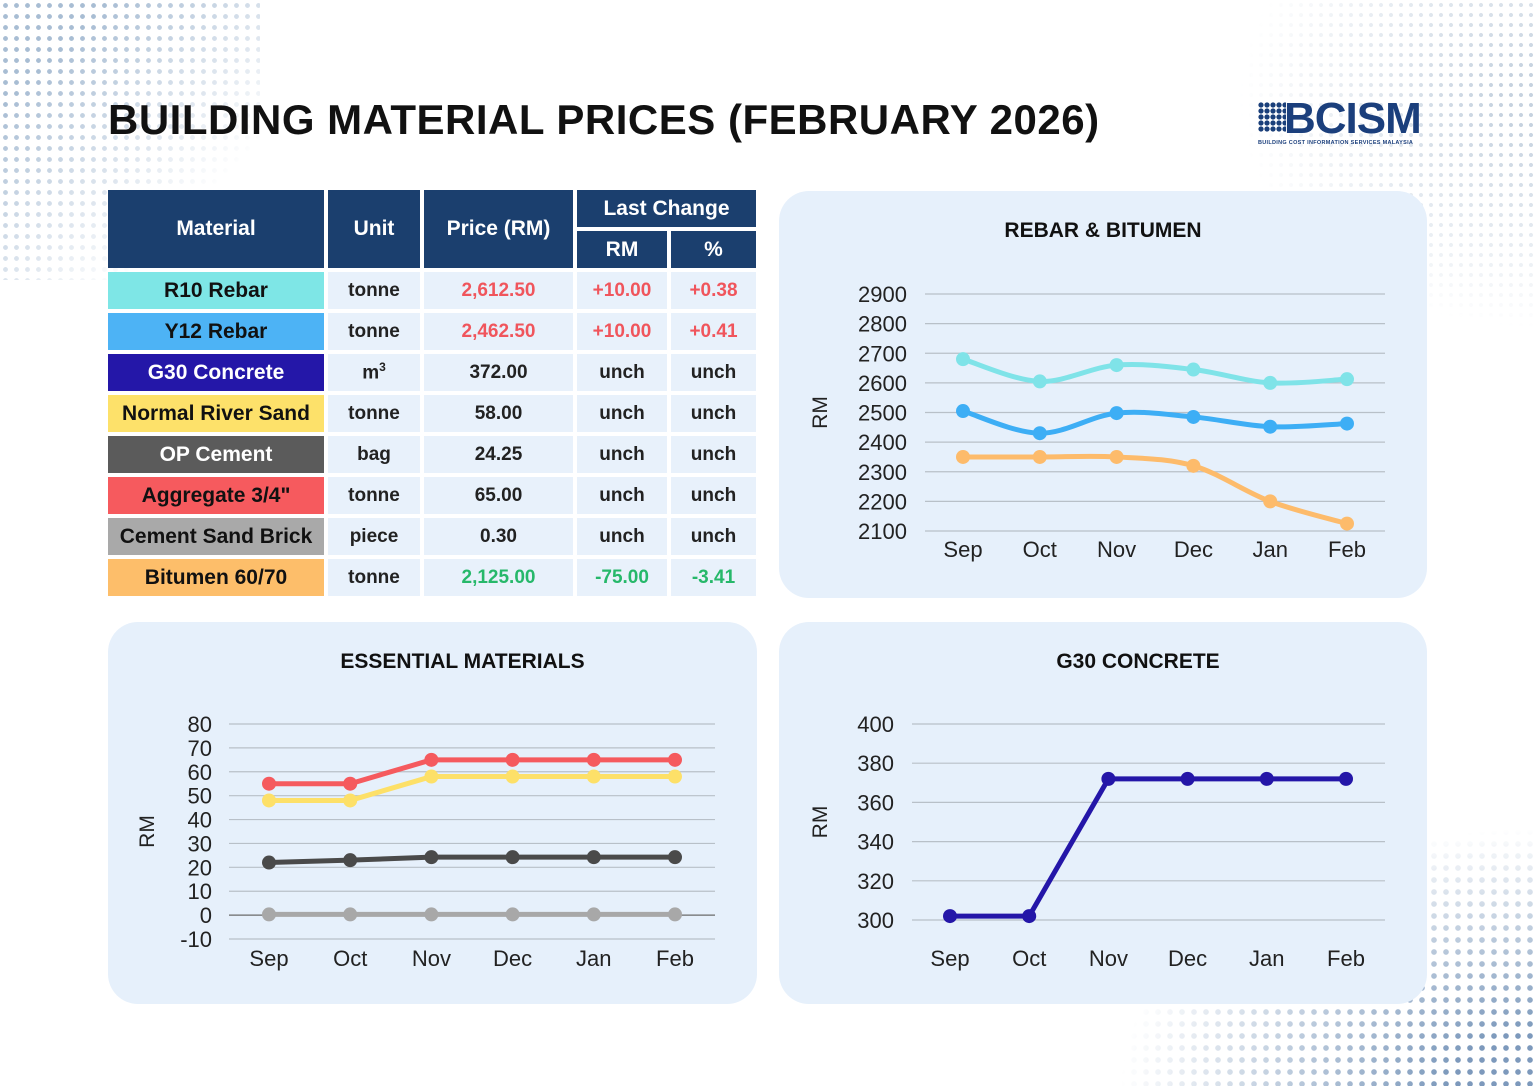 The image size is (1536, 1086). What do you see at coordinates (374, 372) in the screenshot?
I see `unit-cell: m3` at bounding box center [374, 372].